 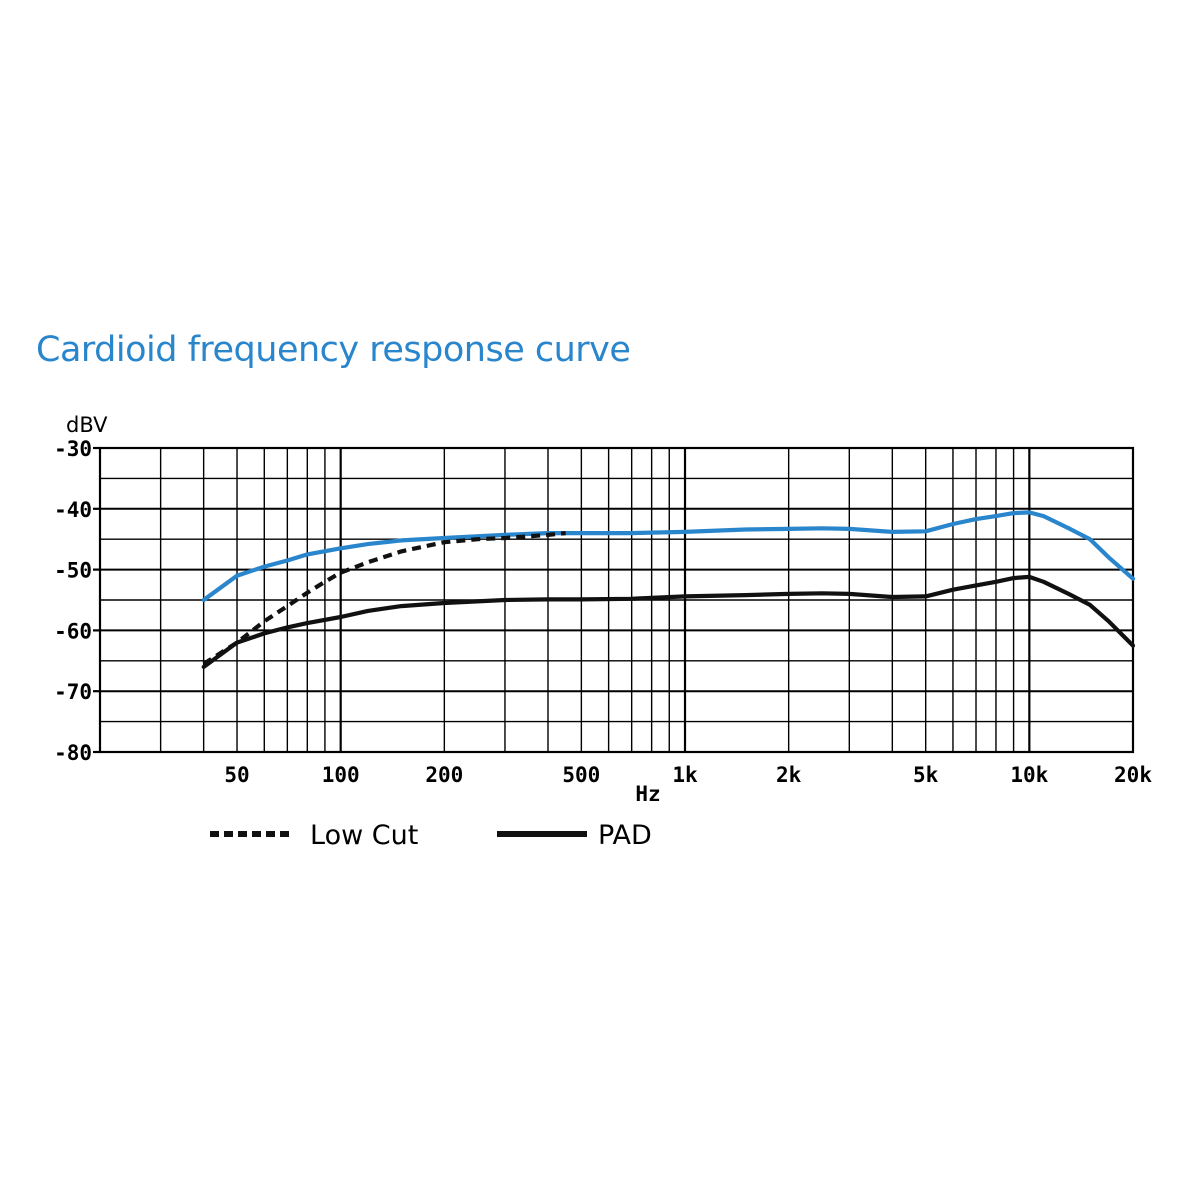 What do you see at coordinates (236, 775) in the screenshot?
I see `x-tick-label: 50` at bounding box center [236, 775].